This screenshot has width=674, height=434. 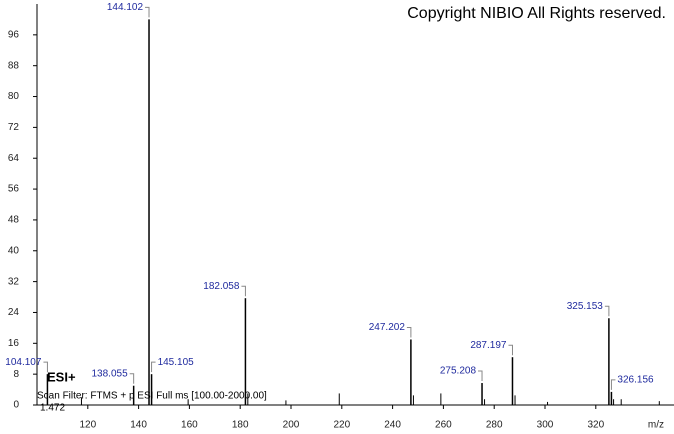 What do you see at coordinates (291, 425) in the screenshot?
I see `x-tick-label: 200` at bounding box center [291, 425].